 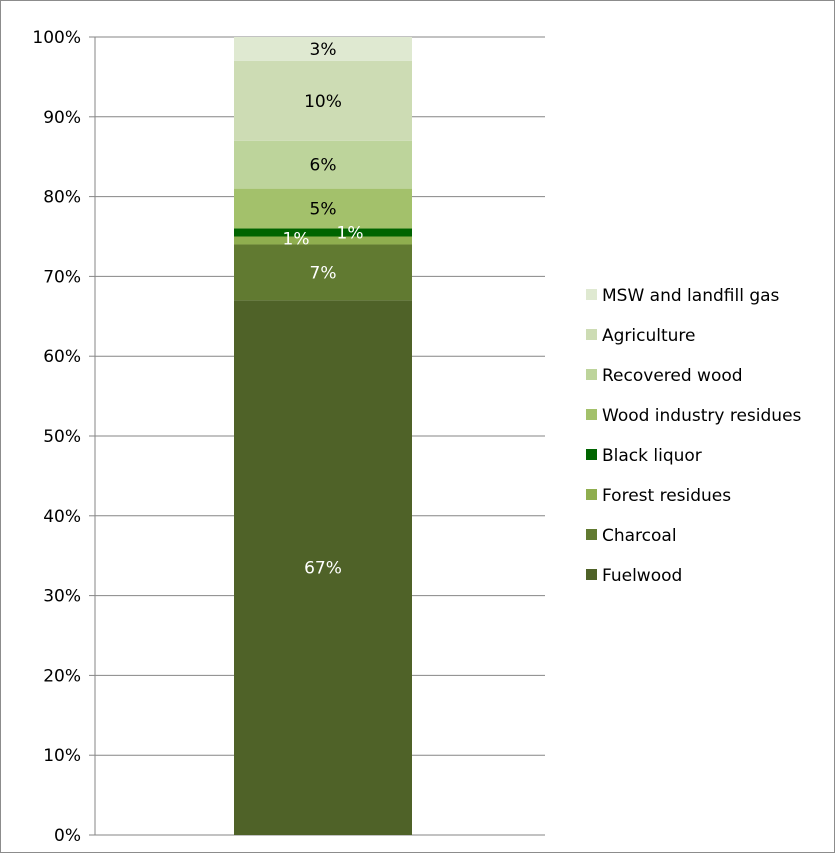 I want to click on y-tick-label: 20%, so click(x=62, y=676).